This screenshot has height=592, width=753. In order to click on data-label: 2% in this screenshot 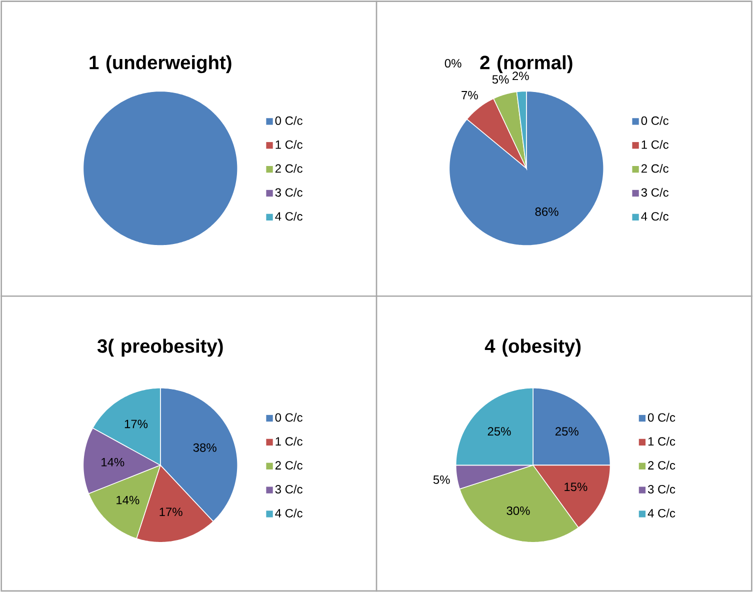, I will do `click(520, 76)`.